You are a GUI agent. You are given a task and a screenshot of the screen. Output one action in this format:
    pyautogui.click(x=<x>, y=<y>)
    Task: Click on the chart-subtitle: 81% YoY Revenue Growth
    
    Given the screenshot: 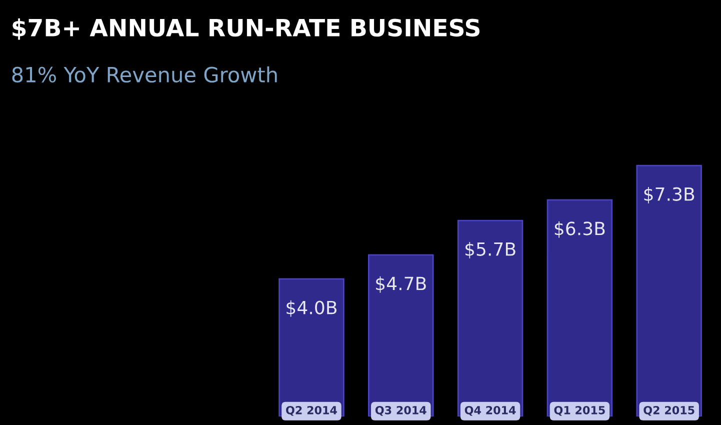 What is the action you would take?
    pyautogui.click(x=144, y=74)
    